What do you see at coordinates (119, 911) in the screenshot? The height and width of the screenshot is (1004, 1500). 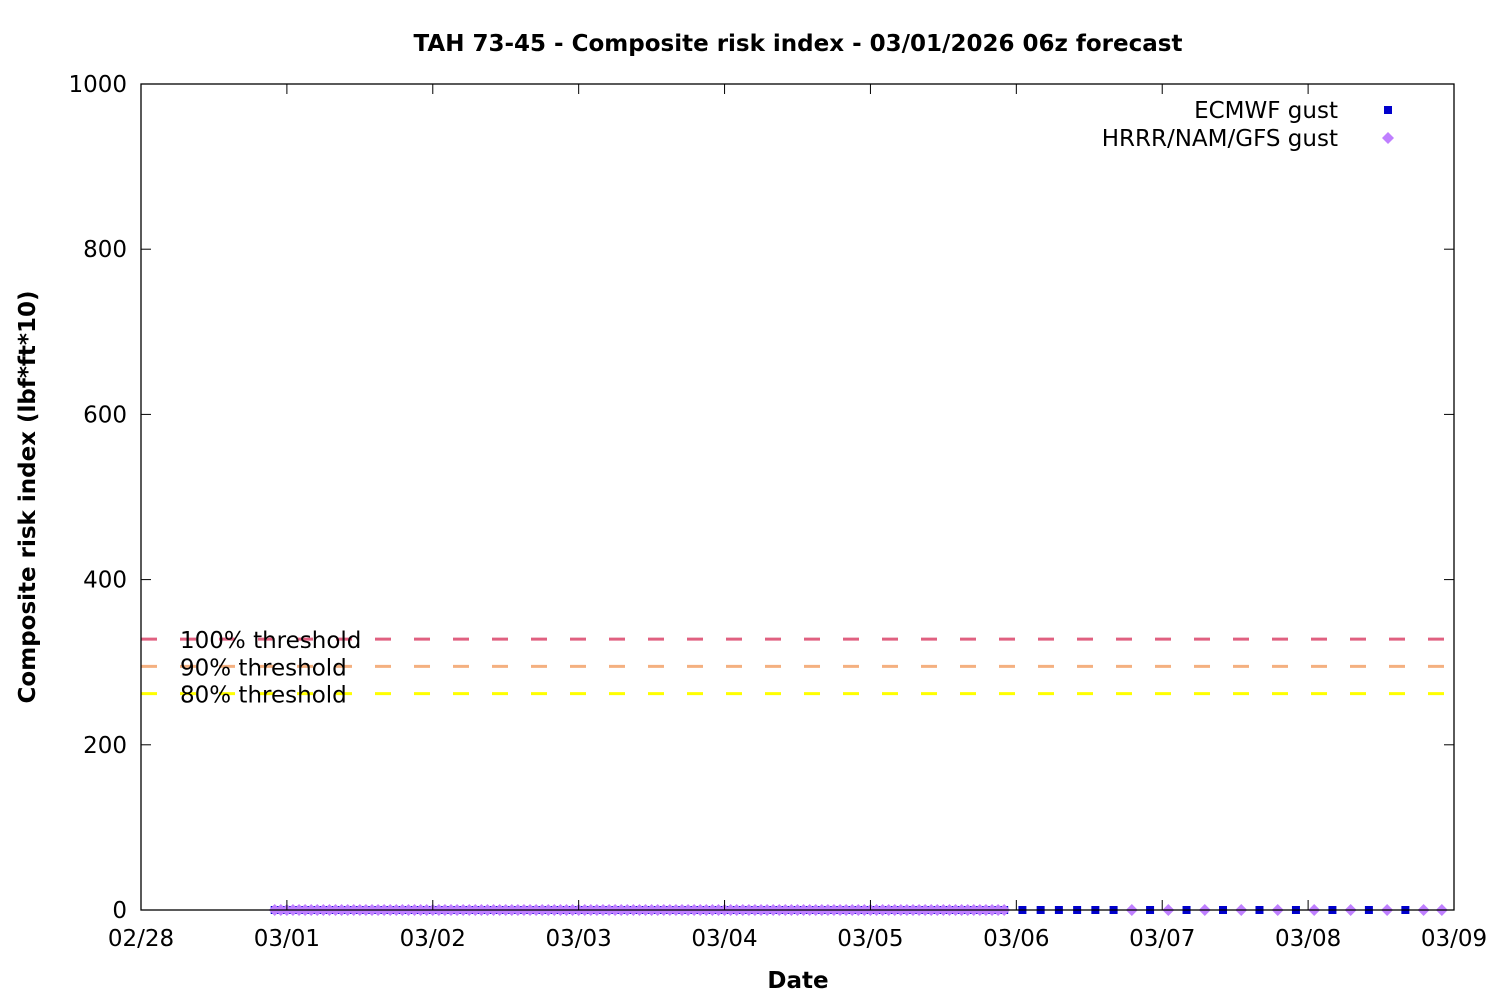 I see `y-tick-label: 0` at bounding box center [119, 911].